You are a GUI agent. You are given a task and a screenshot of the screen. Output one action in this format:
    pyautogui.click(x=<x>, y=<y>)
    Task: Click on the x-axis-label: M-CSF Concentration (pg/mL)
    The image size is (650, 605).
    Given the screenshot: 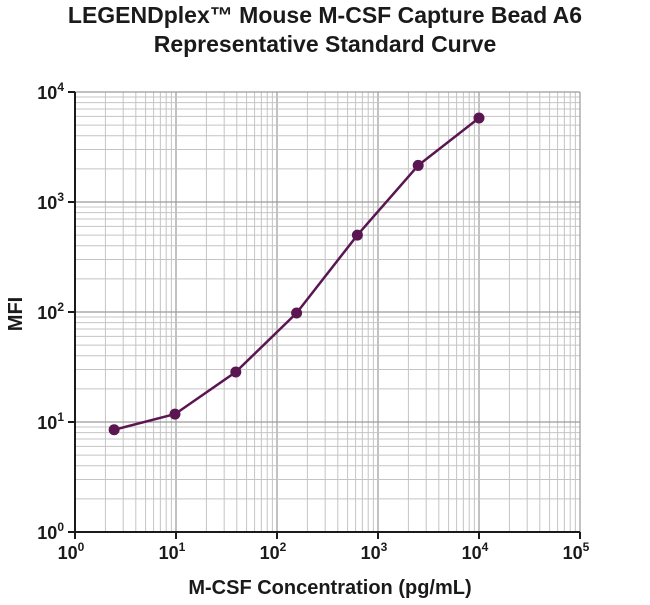 What is the action you would take?
    pyautogui.click(x=329, y=588)
    